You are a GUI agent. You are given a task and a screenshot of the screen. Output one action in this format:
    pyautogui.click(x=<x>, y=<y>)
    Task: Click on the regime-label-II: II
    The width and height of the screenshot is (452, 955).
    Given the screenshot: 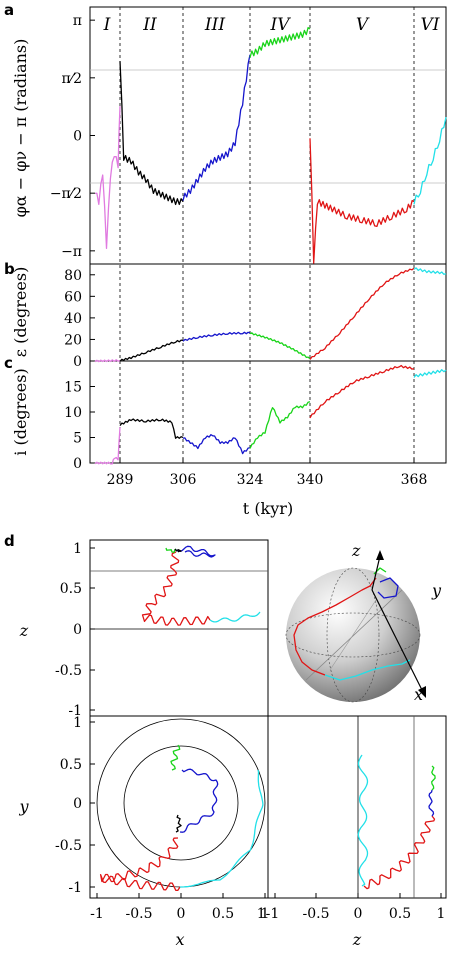 What is the action you would take?
    pyautogui.click(x=149, y=25)
    